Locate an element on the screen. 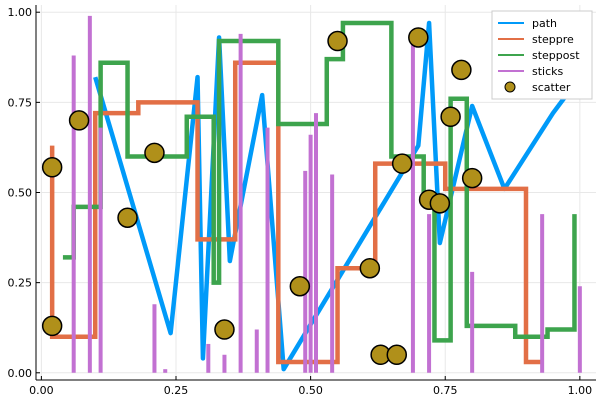  y-tick-label: 0.25 is located at coordinates (20, 283).